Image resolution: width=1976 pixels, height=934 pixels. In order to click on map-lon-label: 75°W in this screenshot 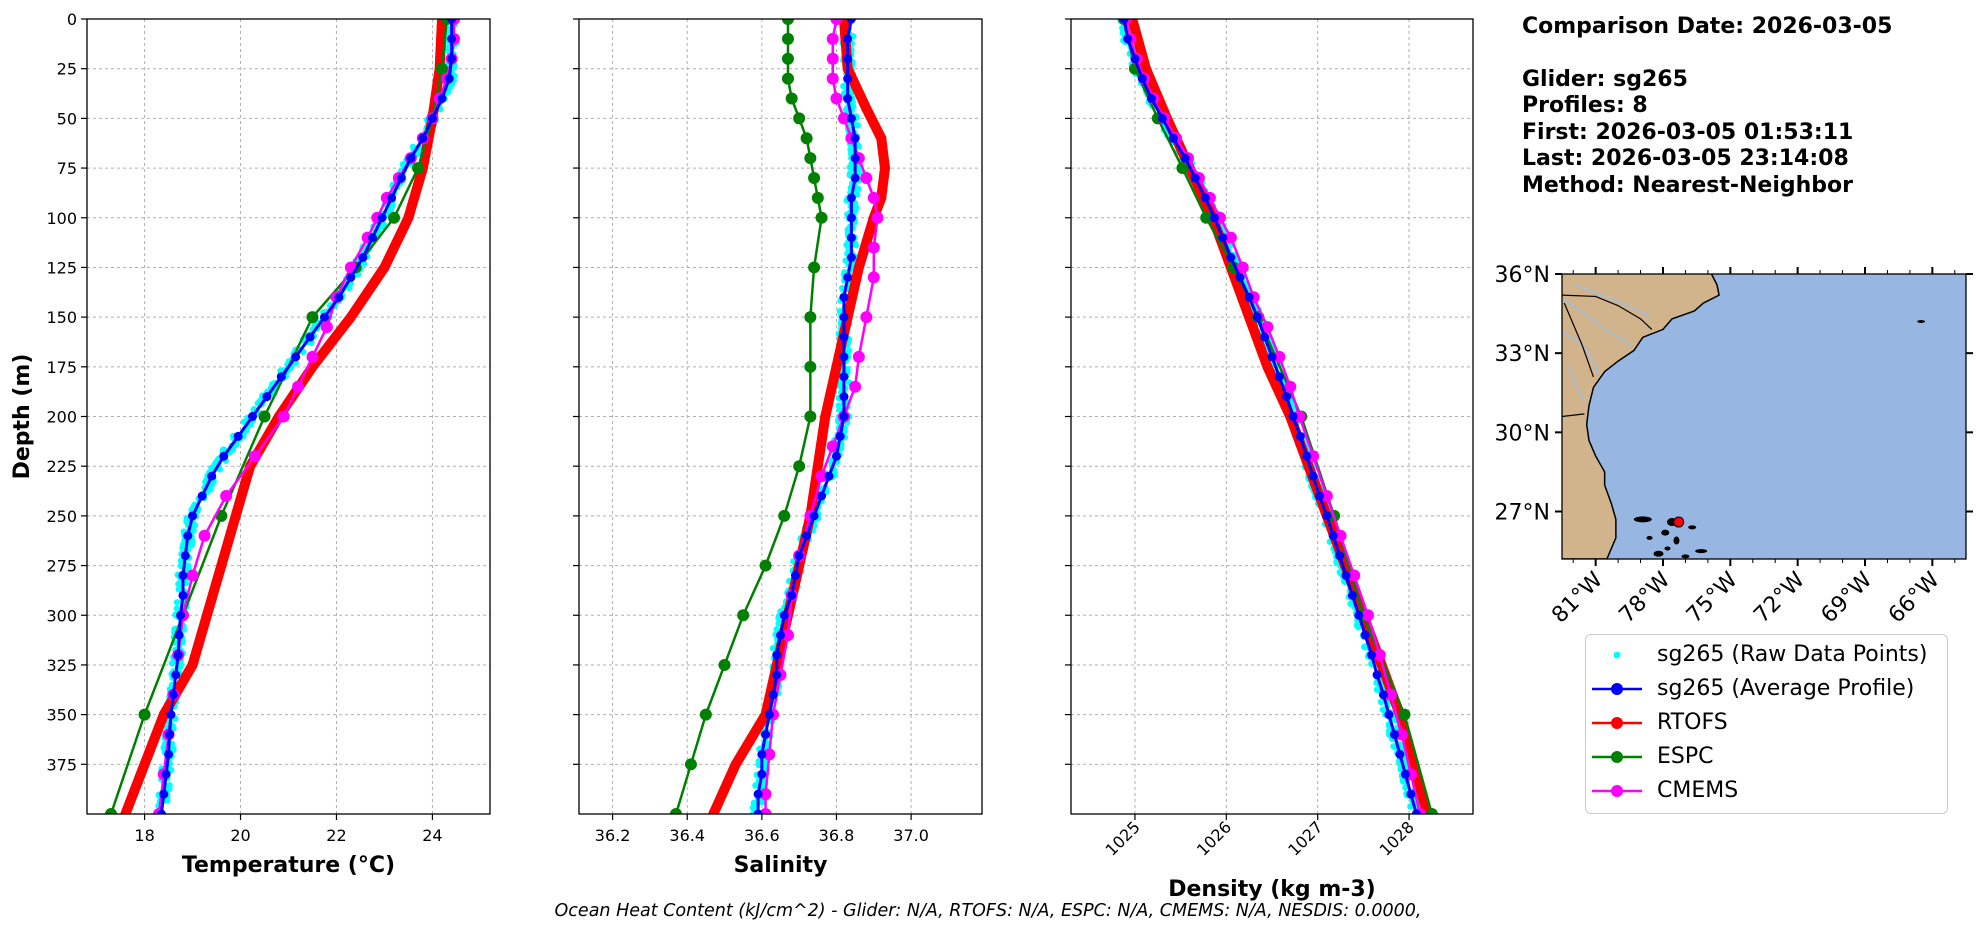, I will do `click(1712, 597)`.